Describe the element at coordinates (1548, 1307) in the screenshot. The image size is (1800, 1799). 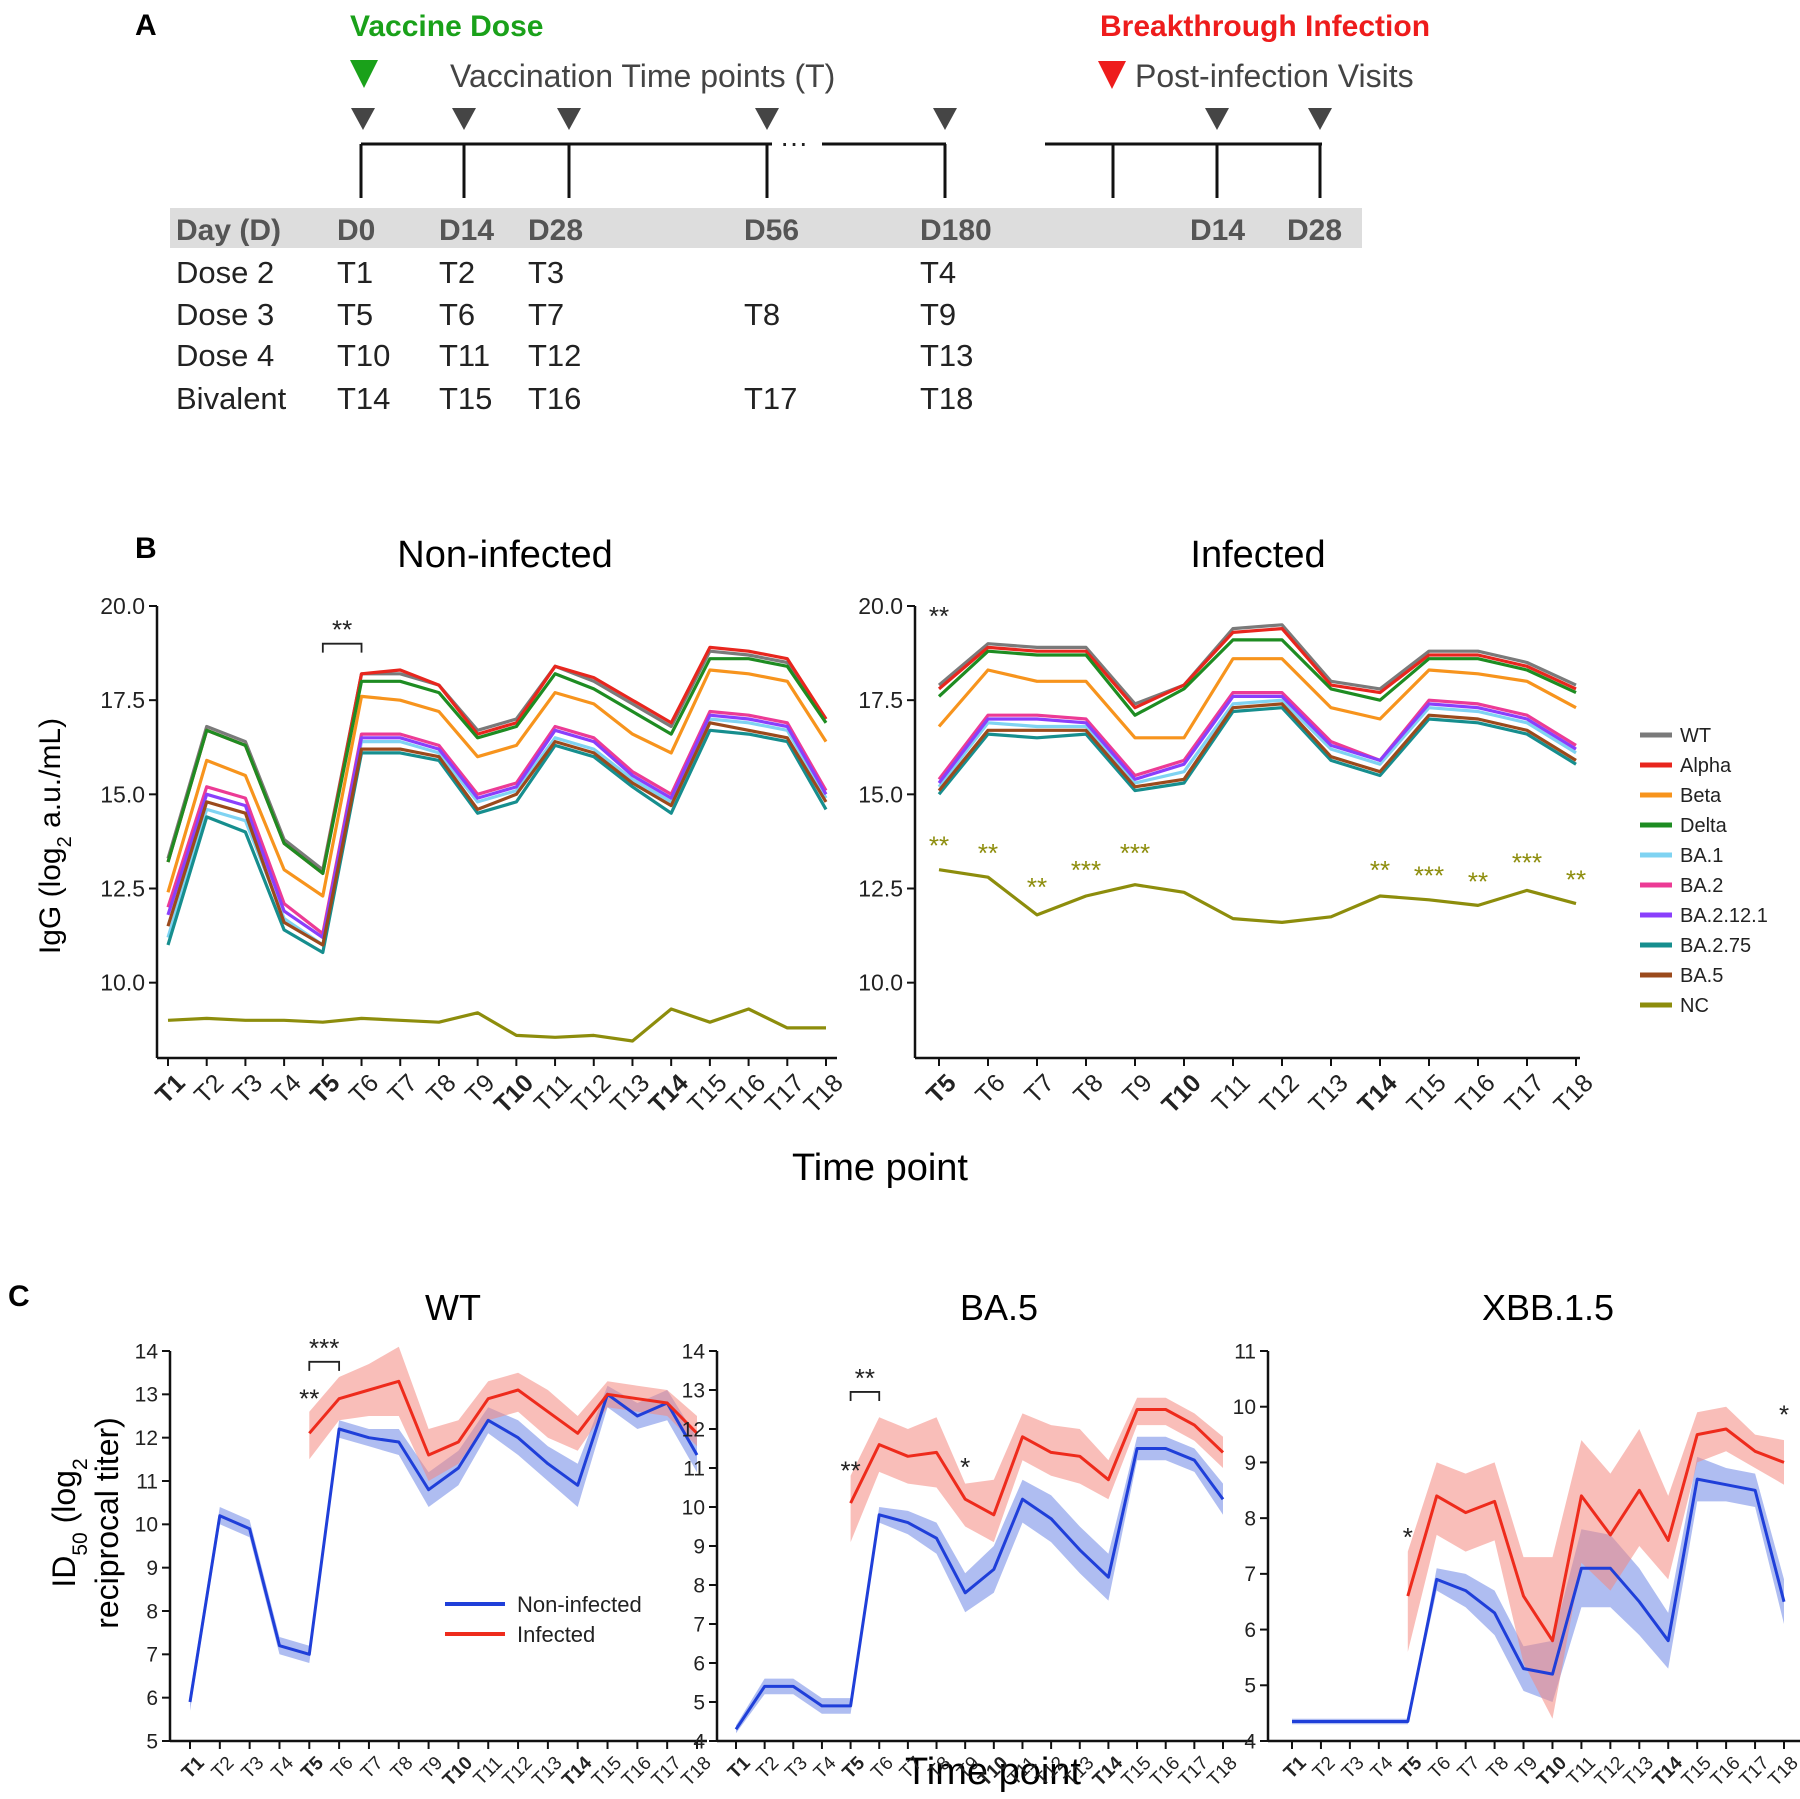
I see `chart-title-xbb: XBB.1.5` at that location.